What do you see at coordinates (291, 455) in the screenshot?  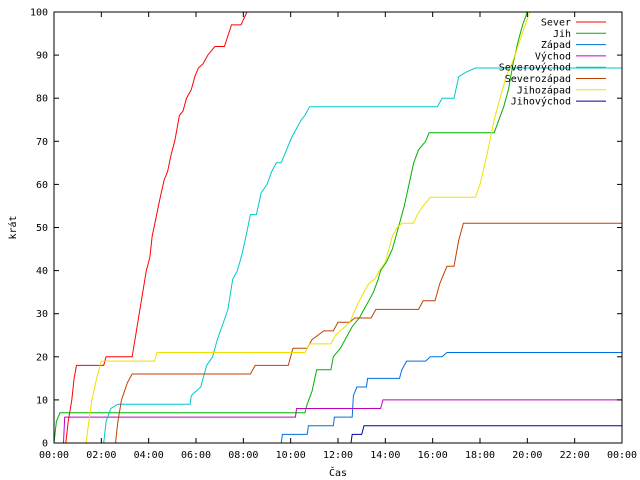 I see `x-tick-label: 10:00` at bounding box center [291, 455].